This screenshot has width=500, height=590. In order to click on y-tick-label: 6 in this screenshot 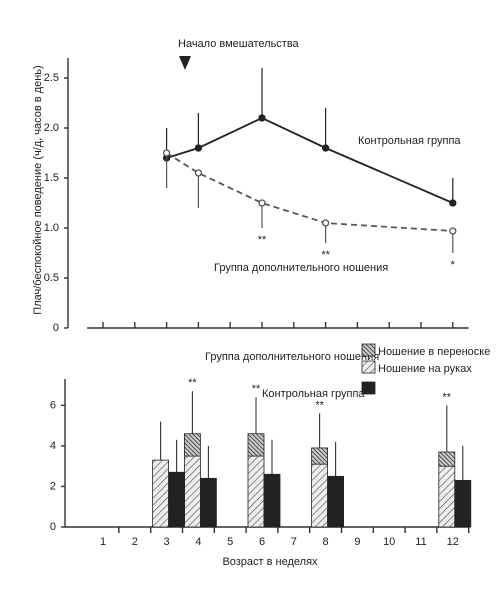, I will do `click(53, 405)`.